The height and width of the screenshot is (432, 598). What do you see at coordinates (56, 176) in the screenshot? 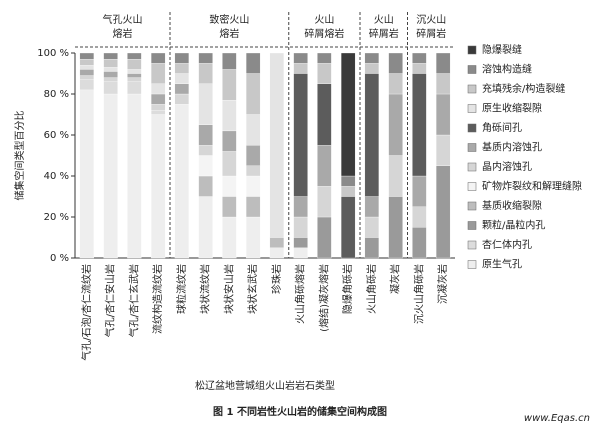
I see `y-tick-label: 40 %` at bounding box center [56, 176].